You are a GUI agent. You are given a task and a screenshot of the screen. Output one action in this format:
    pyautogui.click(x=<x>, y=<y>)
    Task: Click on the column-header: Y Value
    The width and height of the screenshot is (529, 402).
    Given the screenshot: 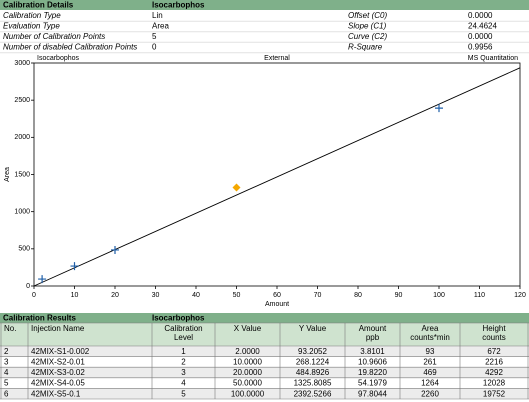 What is the action you would take?
    pyautogui.click(x=313, y=328)
    